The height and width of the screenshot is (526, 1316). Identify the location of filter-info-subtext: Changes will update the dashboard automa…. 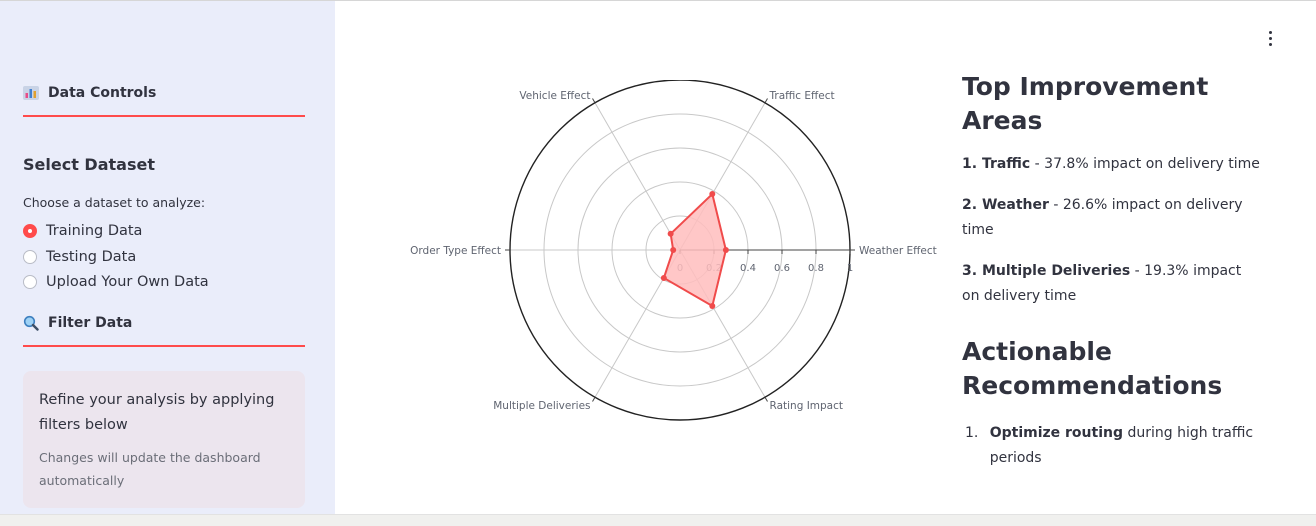
(150, 469).